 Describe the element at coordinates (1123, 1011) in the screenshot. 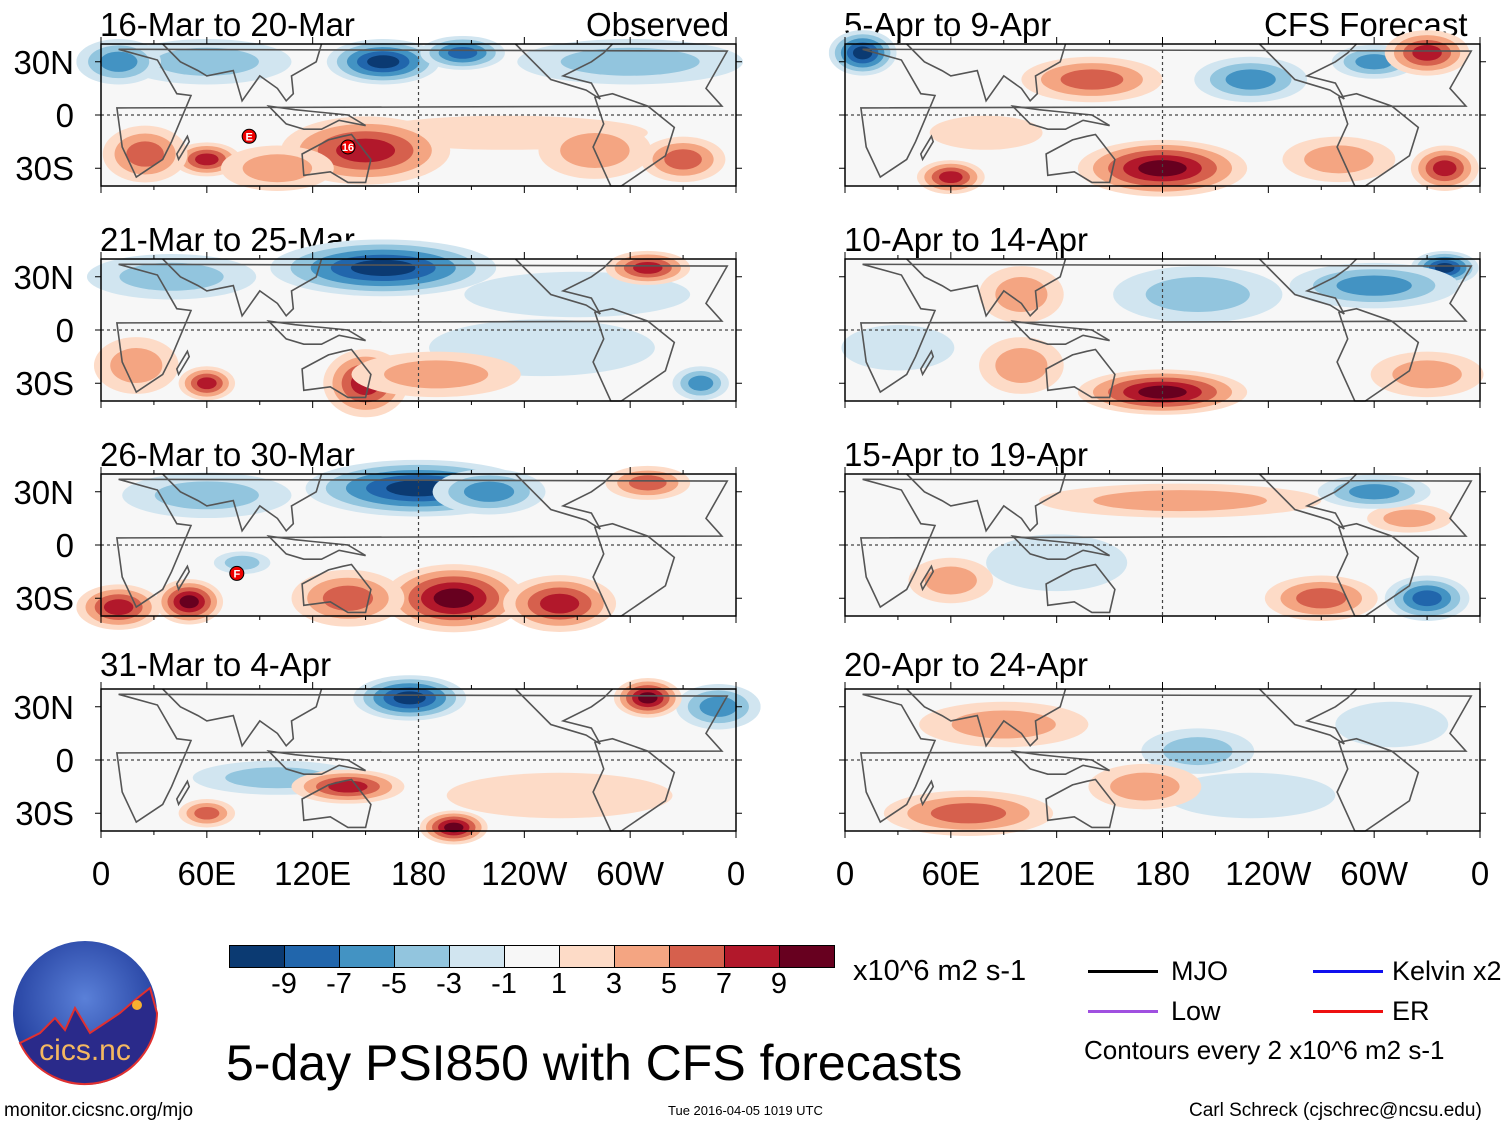

I see `legend-line-low` at that location.